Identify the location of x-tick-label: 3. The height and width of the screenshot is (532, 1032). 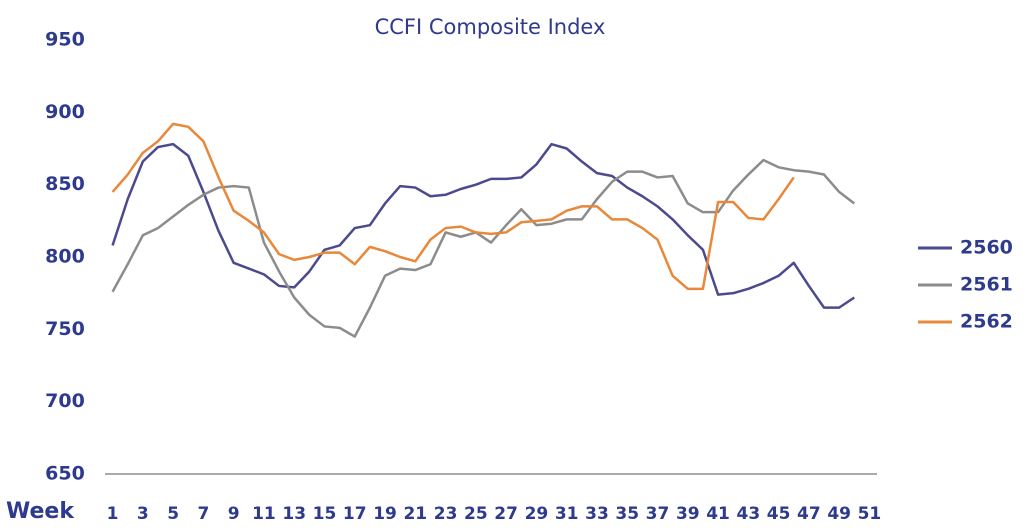
(143, 514).